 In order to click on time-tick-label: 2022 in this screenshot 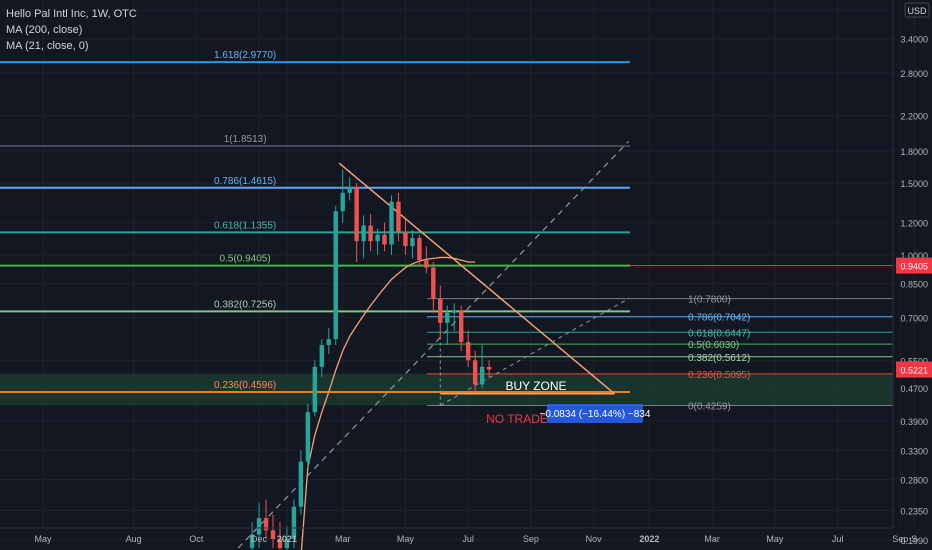, I will do `click(649, 539)`.